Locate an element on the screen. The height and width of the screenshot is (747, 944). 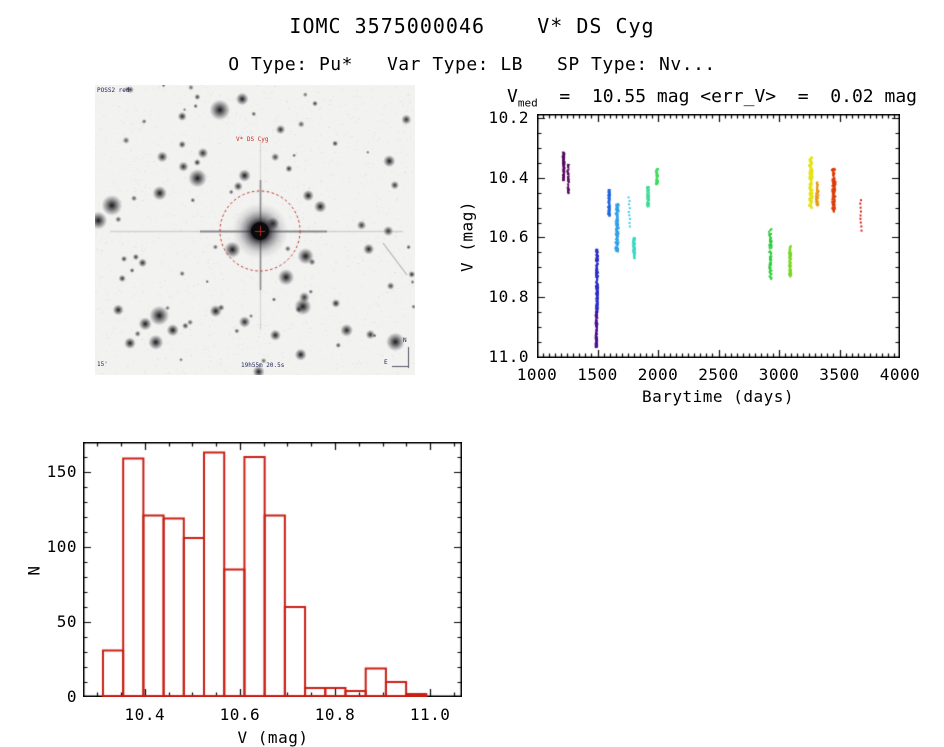
x-tick-label: 3500 is located at coordinates (839, 374).